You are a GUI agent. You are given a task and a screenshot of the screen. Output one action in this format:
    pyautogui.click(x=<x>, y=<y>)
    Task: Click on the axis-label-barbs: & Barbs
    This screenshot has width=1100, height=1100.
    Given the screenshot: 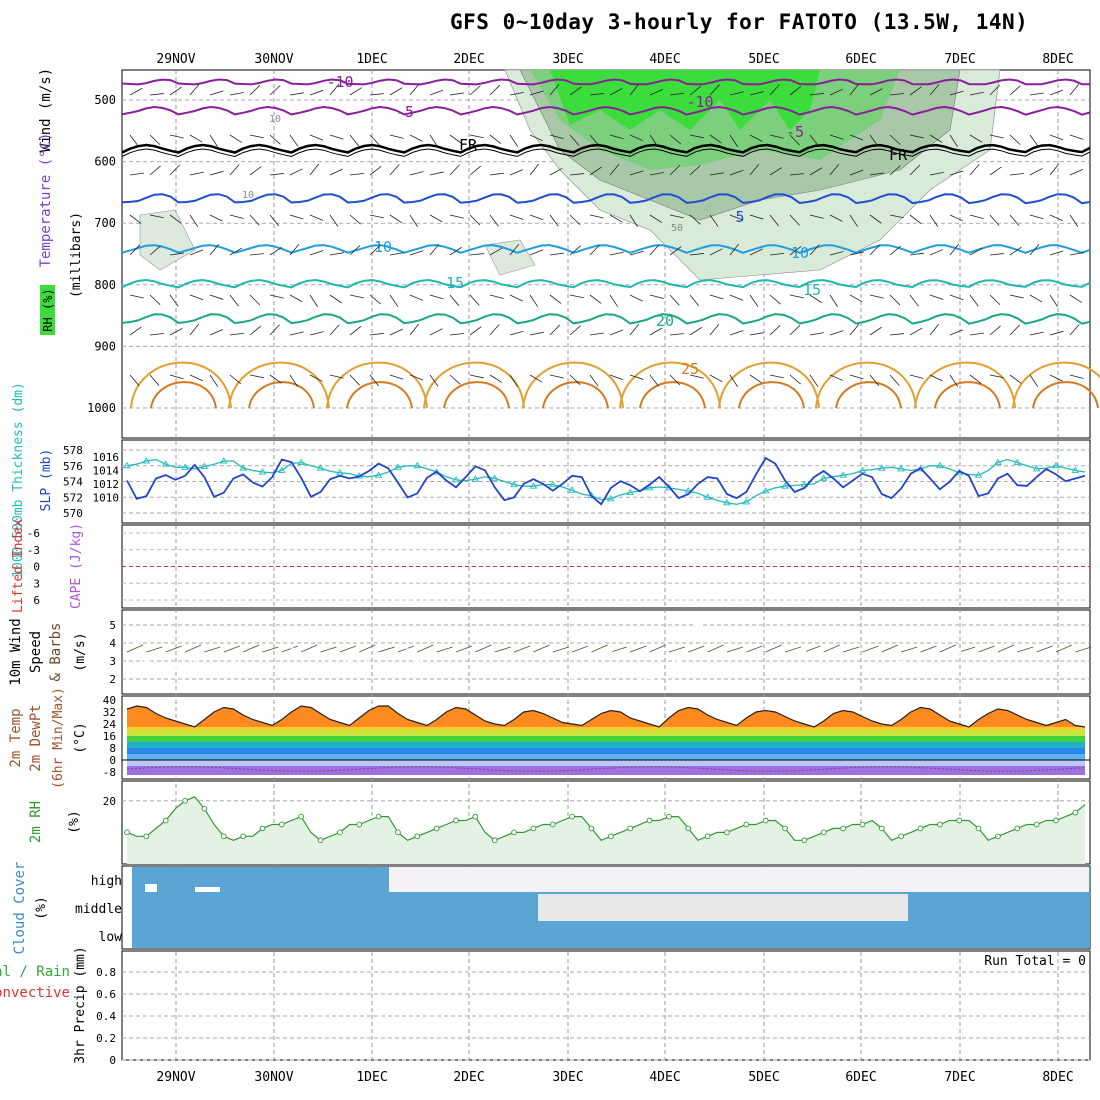 What is the action you would take?
    pyautogui.click(x=56, y=651)
    